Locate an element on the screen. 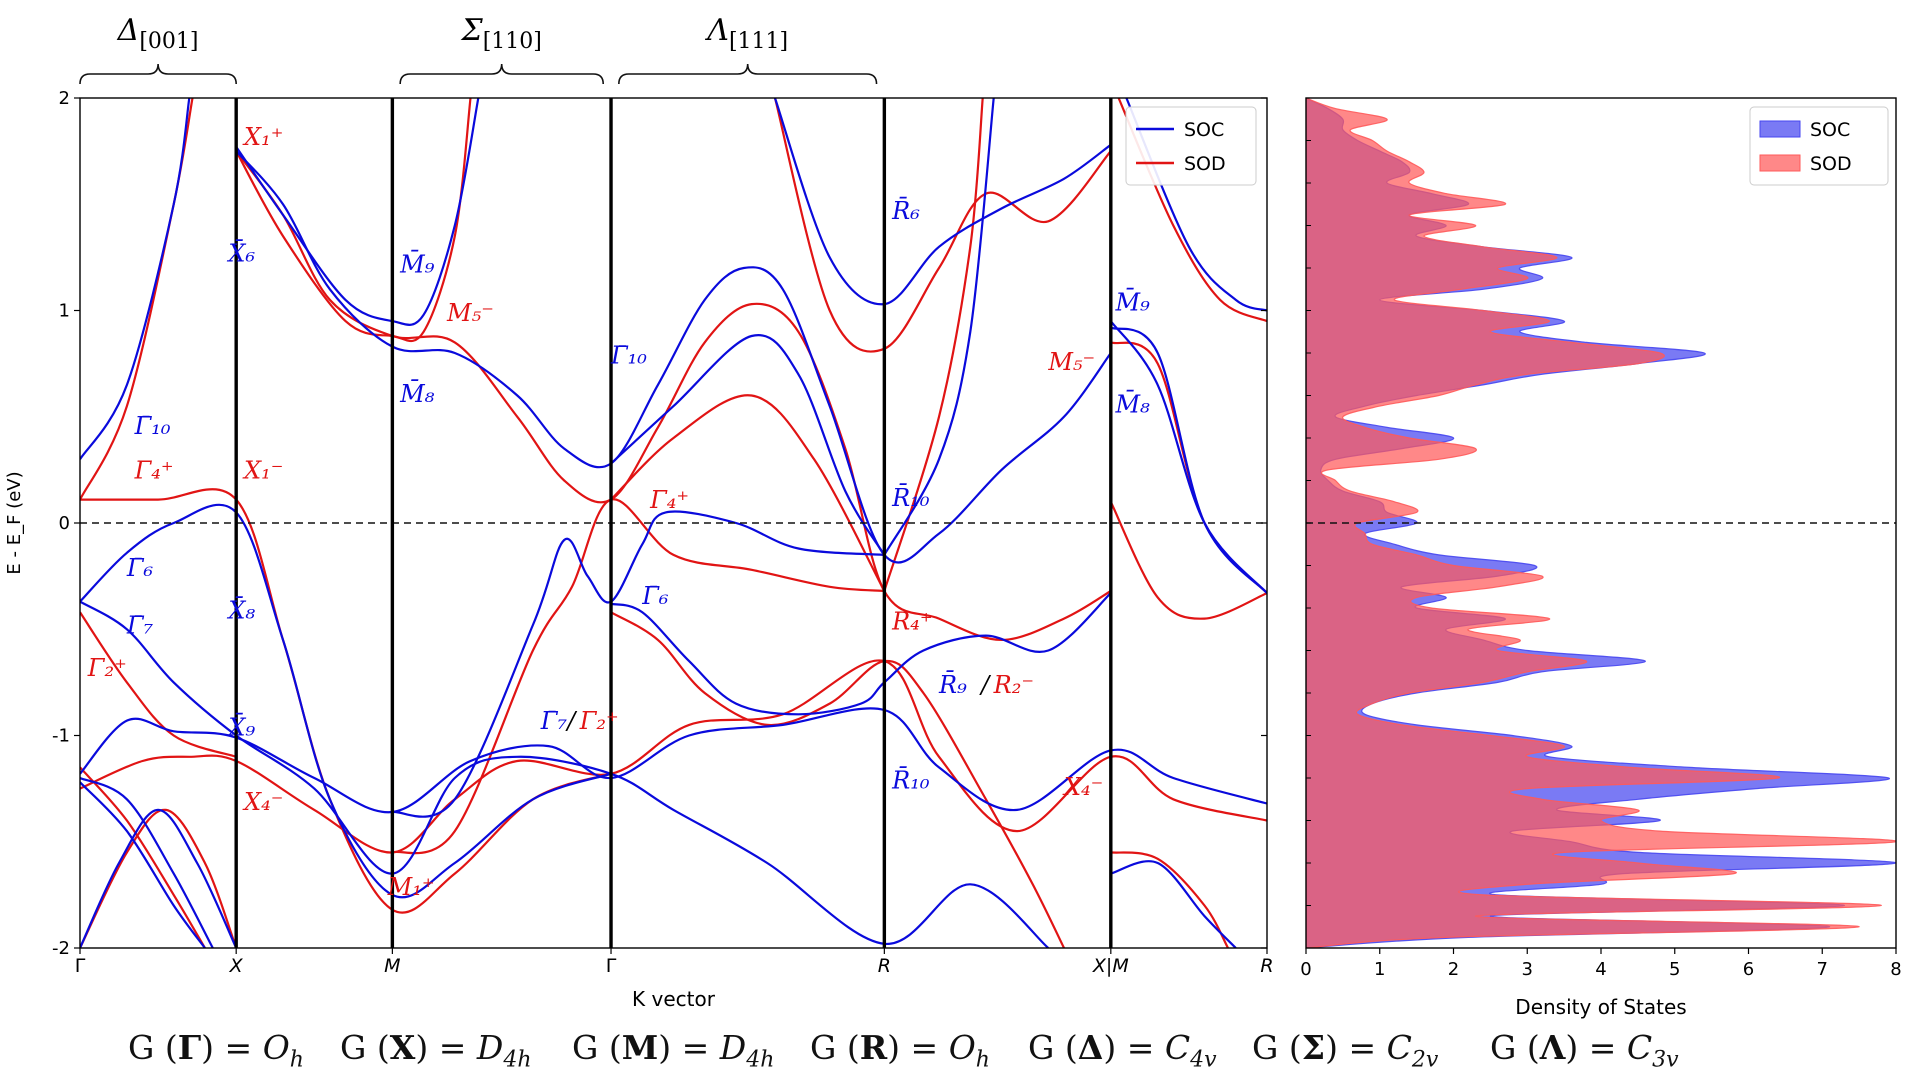 This screenshot has height=1091, width=1908. point-group-k: X is located at coordinates (402, 1047).